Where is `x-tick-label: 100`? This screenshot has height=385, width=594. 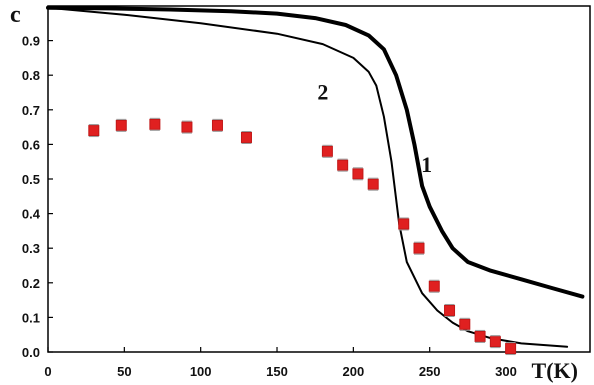 x-tick-label: 100 is located at coordinates (201, 371).